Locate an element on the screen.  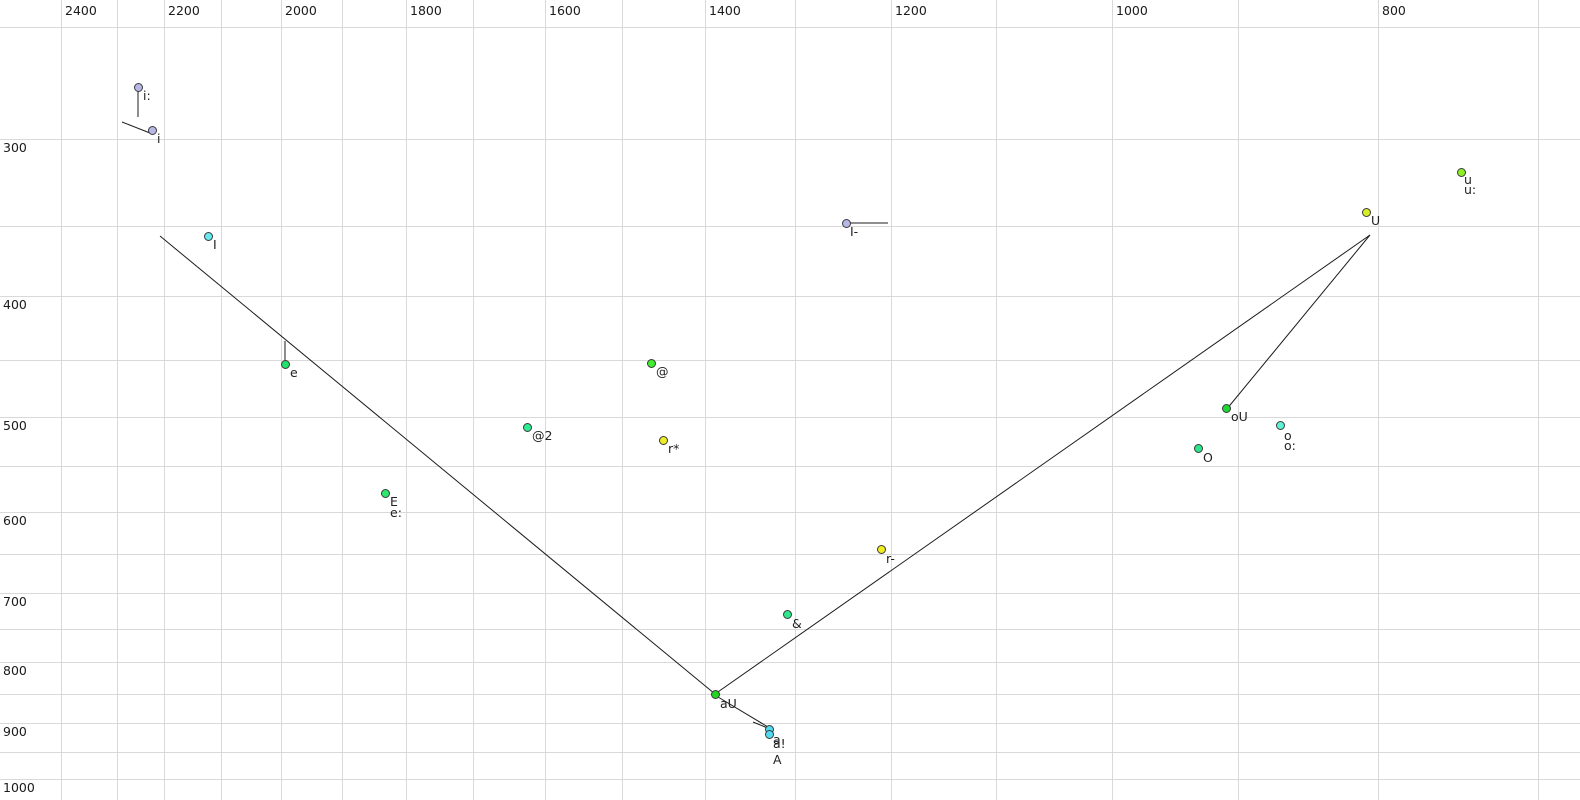
x-axis-tick-label: 1000 is located at coordinates (1132, 10).